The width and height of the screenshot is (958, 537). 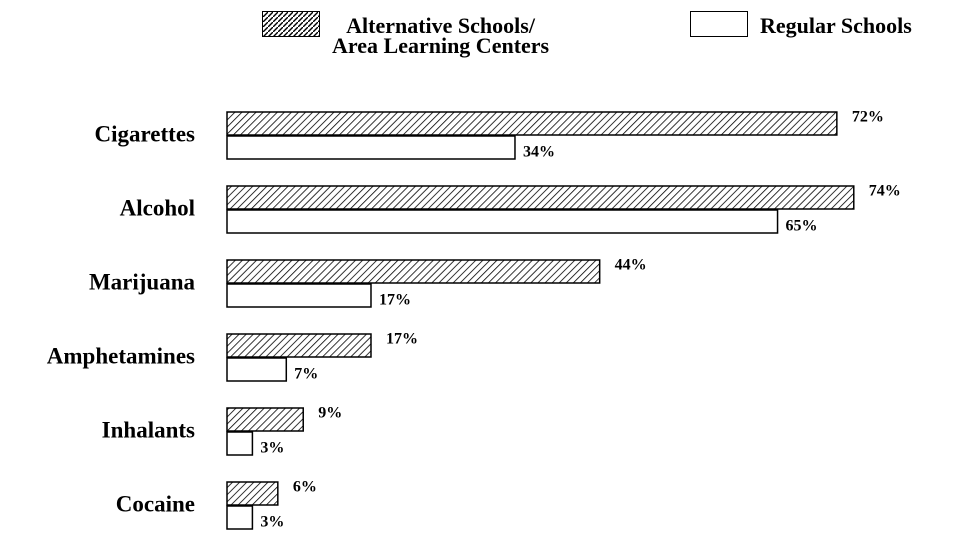 What do you see at coordinates (148, 429) in the screenshot?
I see `category-label: Inhalants` at bounding box center [148, 429].